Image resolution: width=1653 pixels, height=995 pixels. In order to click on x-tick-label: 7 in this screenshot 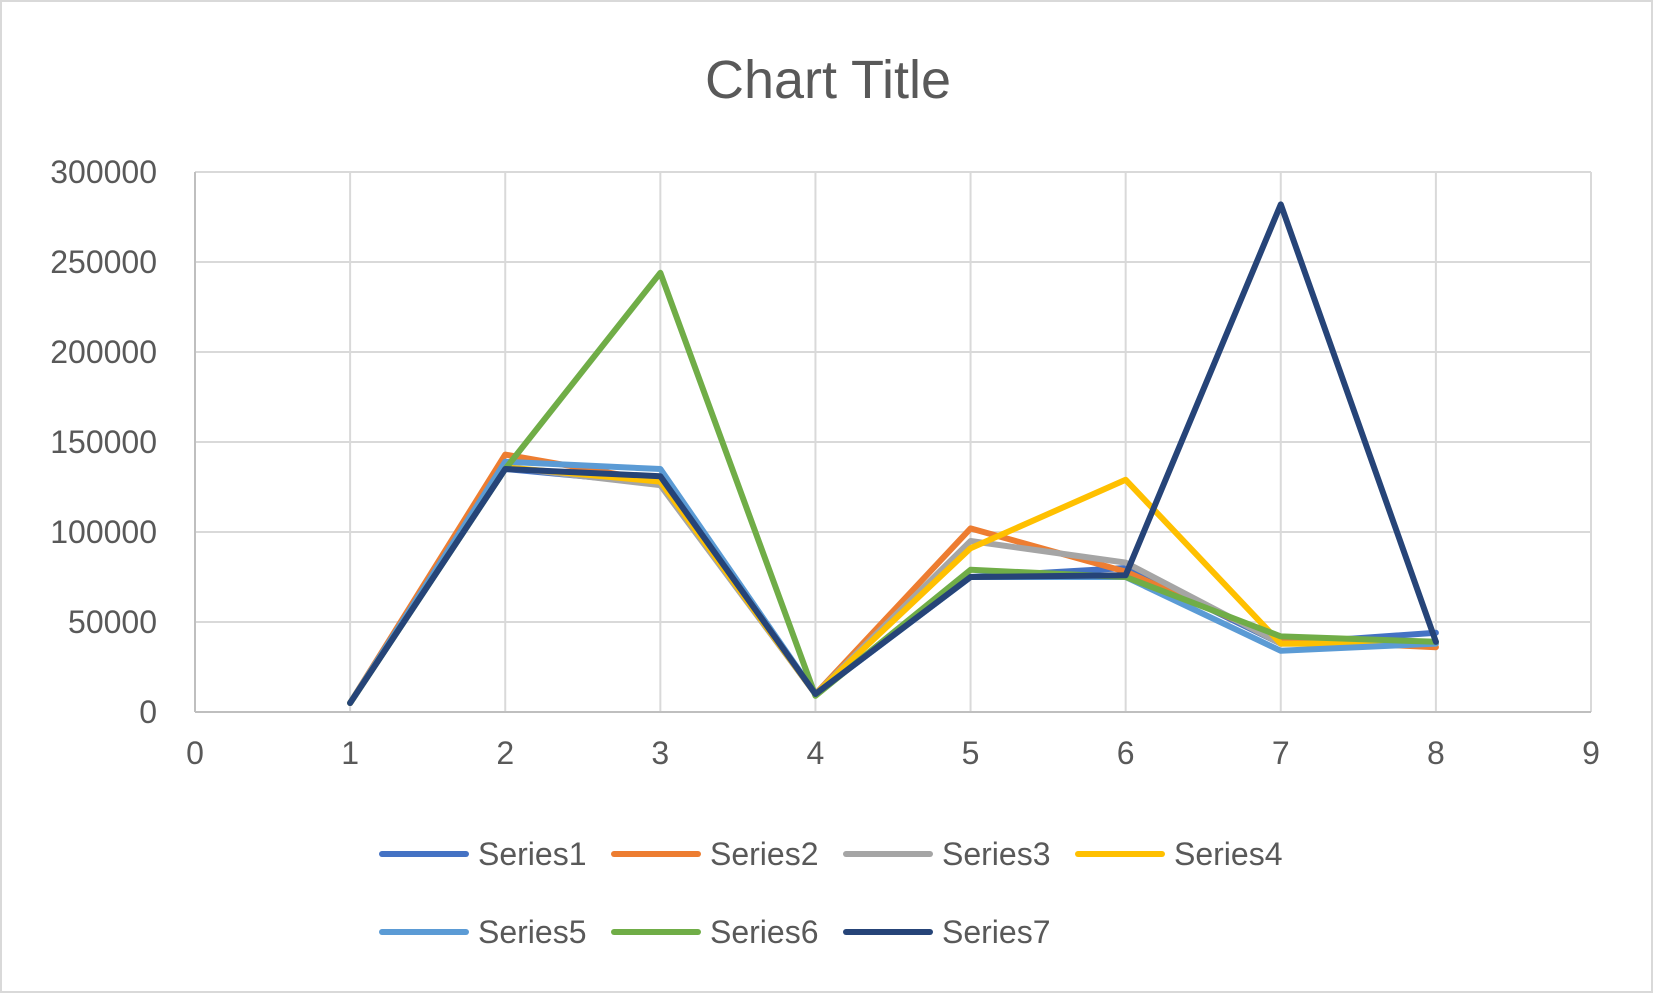, I will do `click(1281, 753)`.